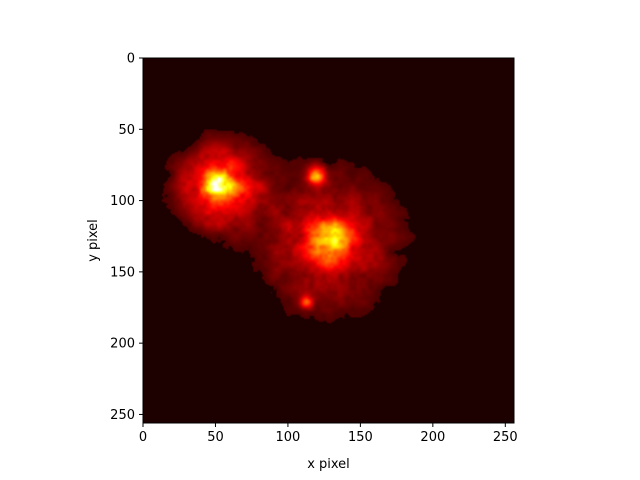  What do you see at coordinates (288, 437) in the screenshot?
I see `x-tick-label: 100` at bounding box center [288, 437].